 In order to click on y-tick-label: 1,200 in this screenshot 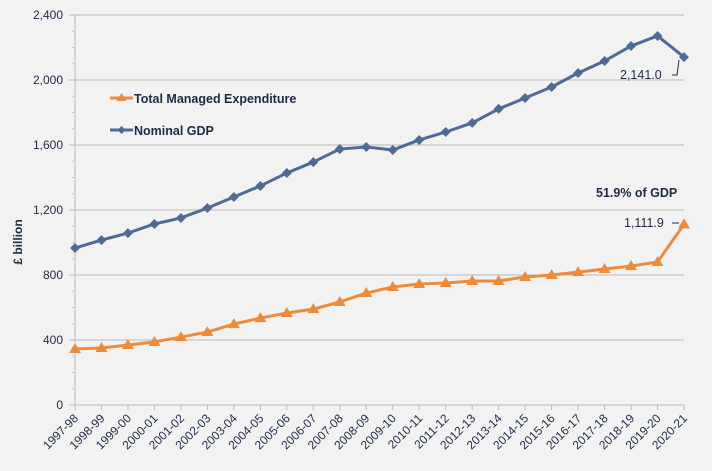, I will do `click(48, 210)`.